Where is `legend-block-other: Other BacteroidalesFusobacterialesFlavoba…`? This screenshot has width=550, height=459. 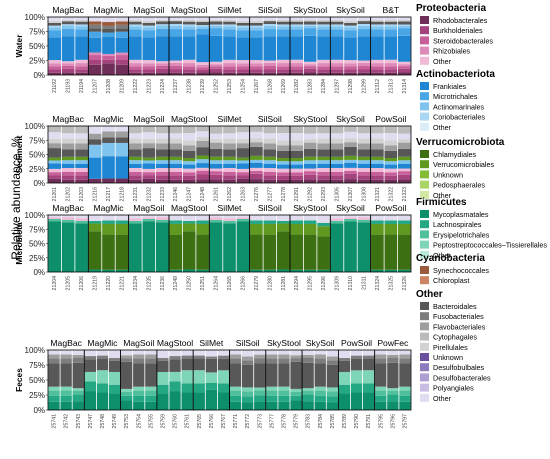
legend-block-other: Other BacteroidalesFusobacterialesFlavoba… is located at coordinates (453, 346).